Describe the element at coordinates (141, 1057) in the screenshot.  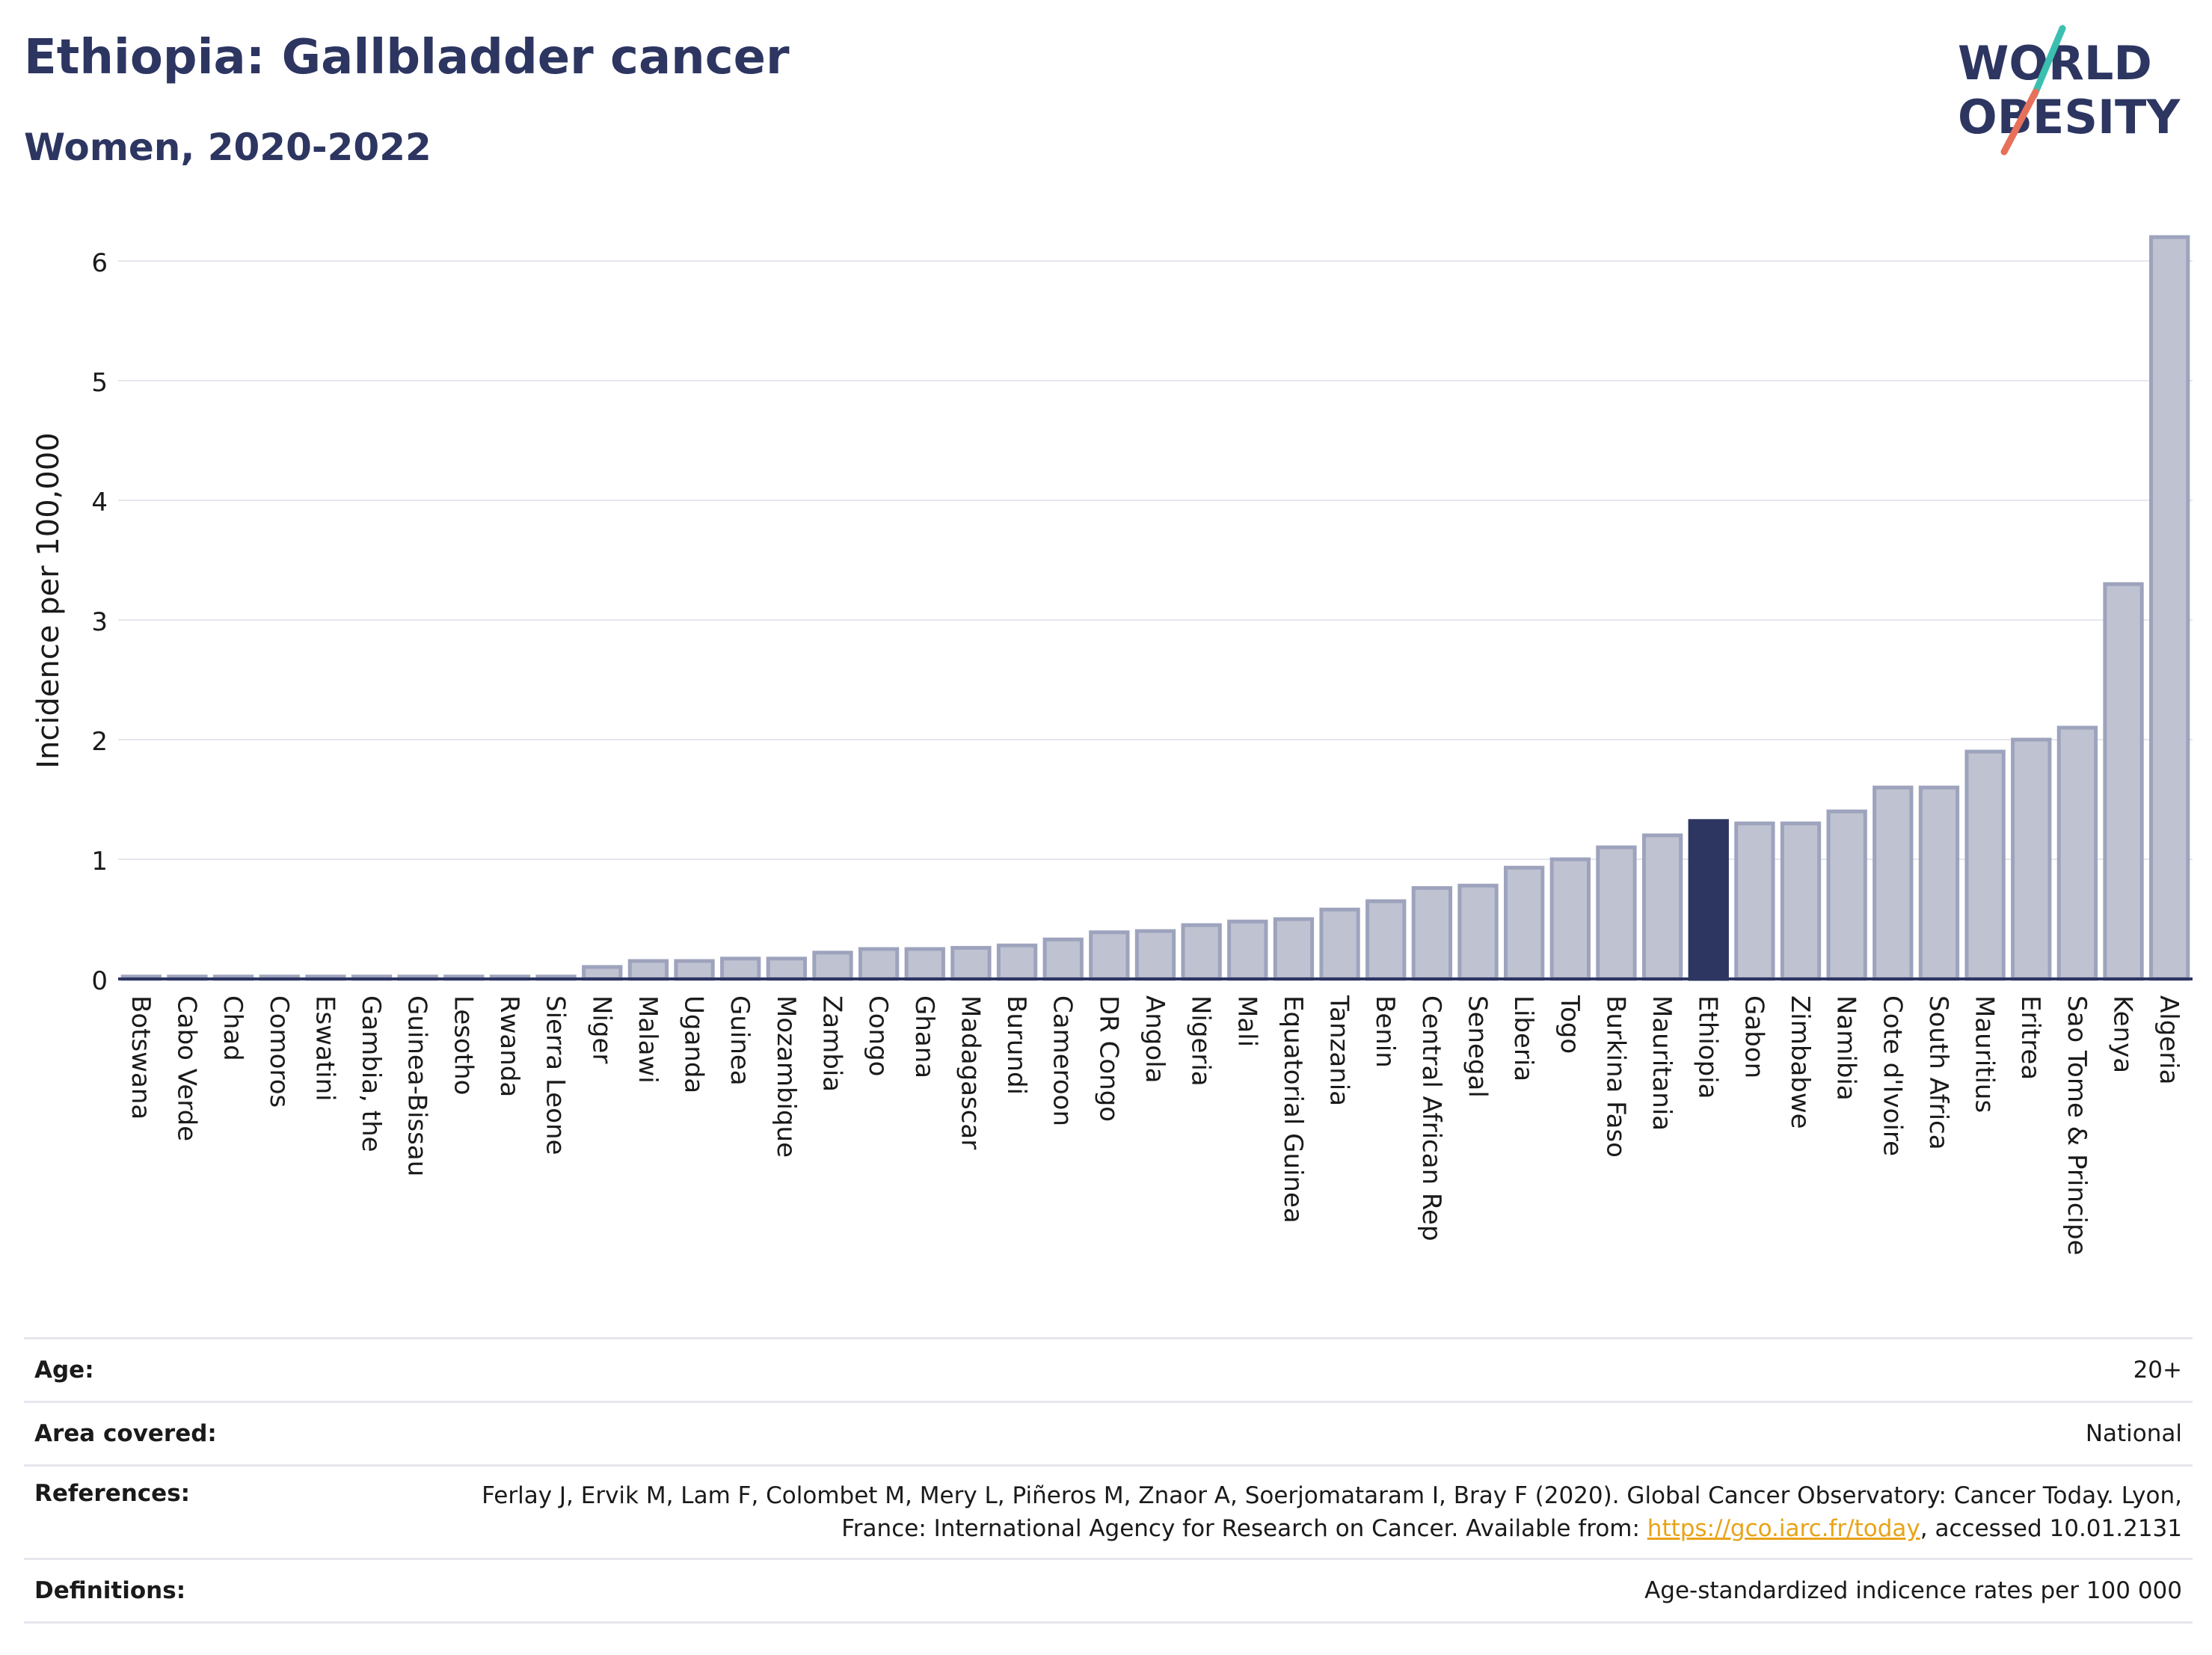
I see `x-tick-label: Botswana` at that location.